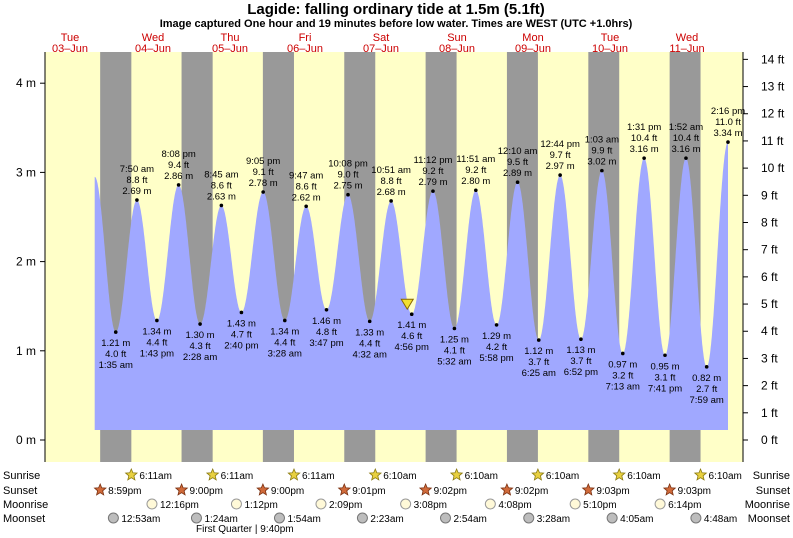 The image size is (793, 538). Describe the element at coordinates (539, 373) in the screenshot. I see `low-tide-time-20: 6:25 am` at that location.